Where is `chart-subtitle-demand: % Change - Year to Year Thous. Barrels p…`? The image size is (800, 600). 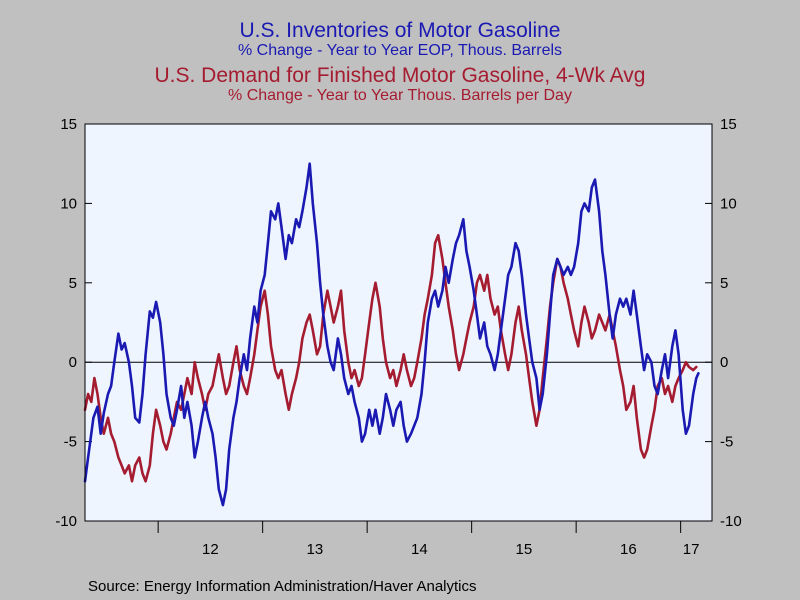
chart-subtitle-demand: % Change - Year to Year Thous. Barrels p… is located at coordinates (400, 95).